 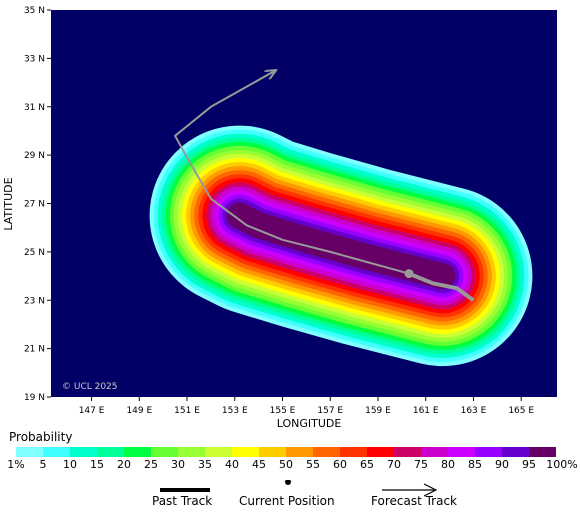 What do you see at coordinates (34, 156) in the screenshot?
I see `lat-tick-label: 29 N` at bounding box center [34, 156].